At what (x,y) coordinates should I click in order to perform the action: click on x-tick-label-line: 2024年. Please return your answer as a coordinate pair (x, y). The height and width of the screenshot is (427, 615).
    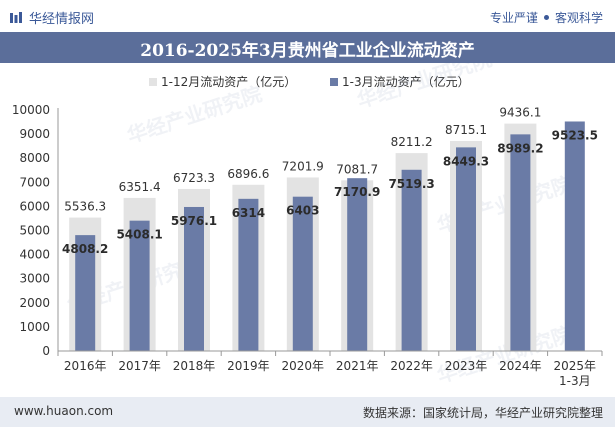
    Looking at the image, I should click on (520, 366).